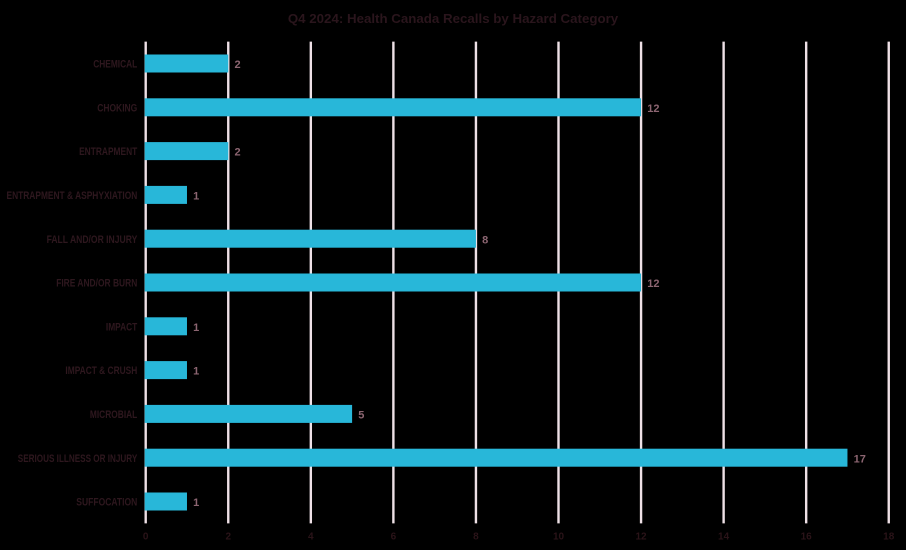 The image size is (906, 550). What do you see at coordinates (78, 459) in the screenshot?
I see `svg-text: SERIOUS ILLNESS OR INJURY` at bounding box center [78, 459].